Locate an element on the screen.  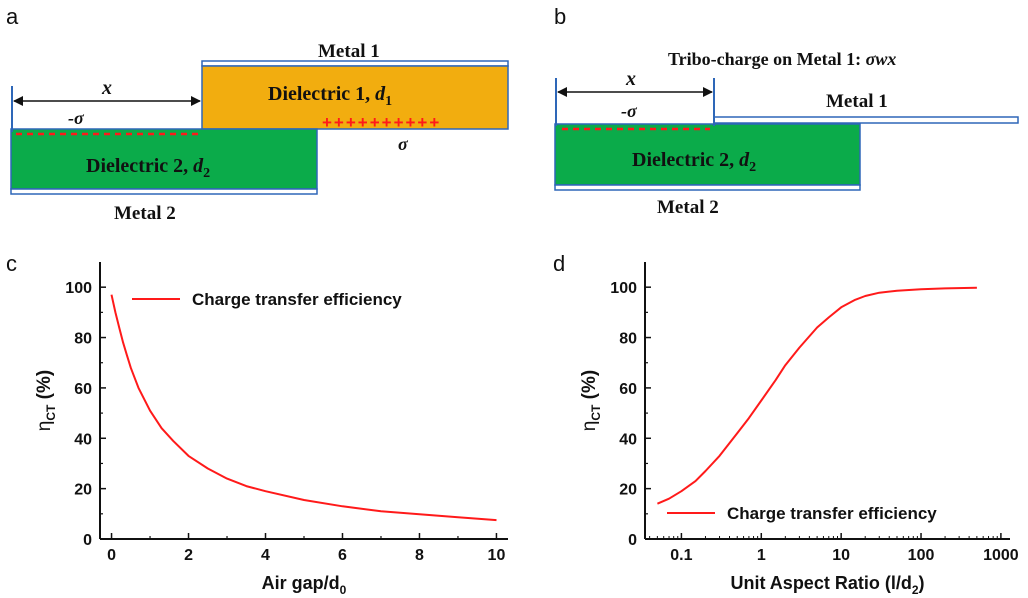
x-label: x is located at coordinates (106, 88).